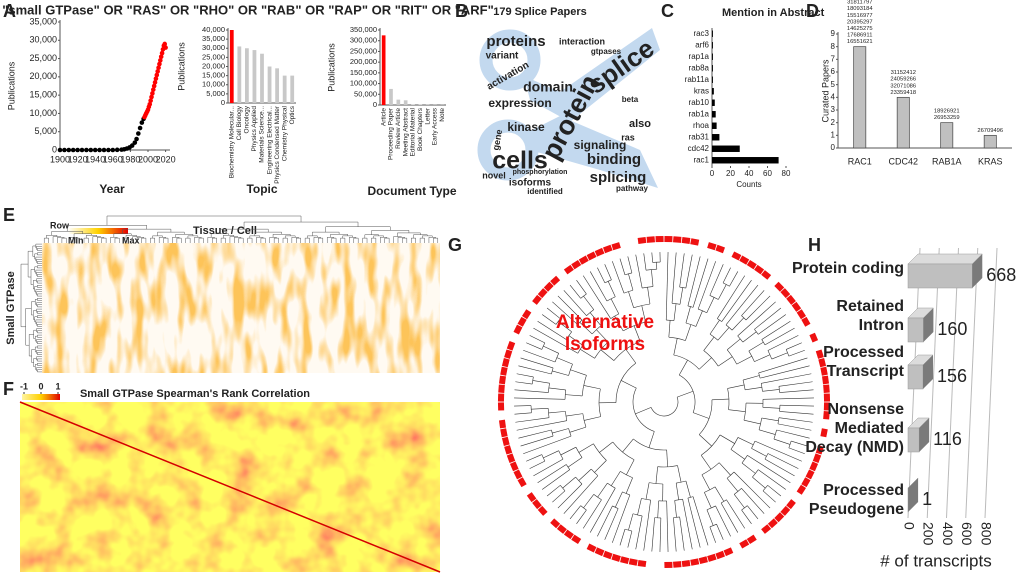 The image size is (1024, 576). Describe the element at coordinates (98, 231) in the screenshot. I see `colorbar-row` at that location.